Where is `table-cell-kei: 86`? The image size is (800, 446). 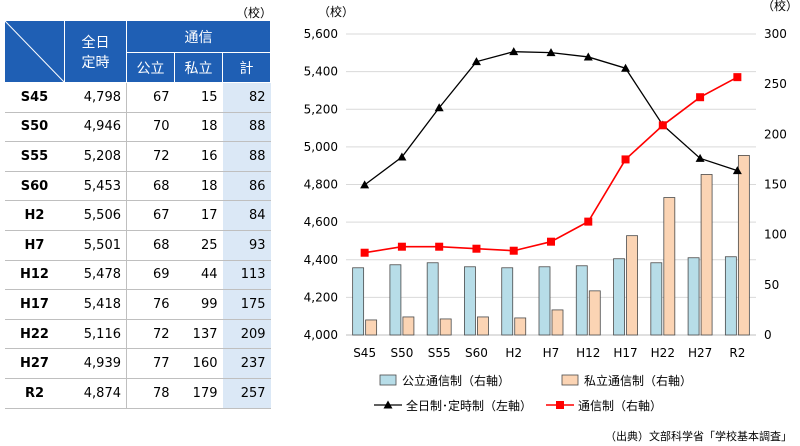 table-cell-kei: 86 is located at coordinates (246, 186).